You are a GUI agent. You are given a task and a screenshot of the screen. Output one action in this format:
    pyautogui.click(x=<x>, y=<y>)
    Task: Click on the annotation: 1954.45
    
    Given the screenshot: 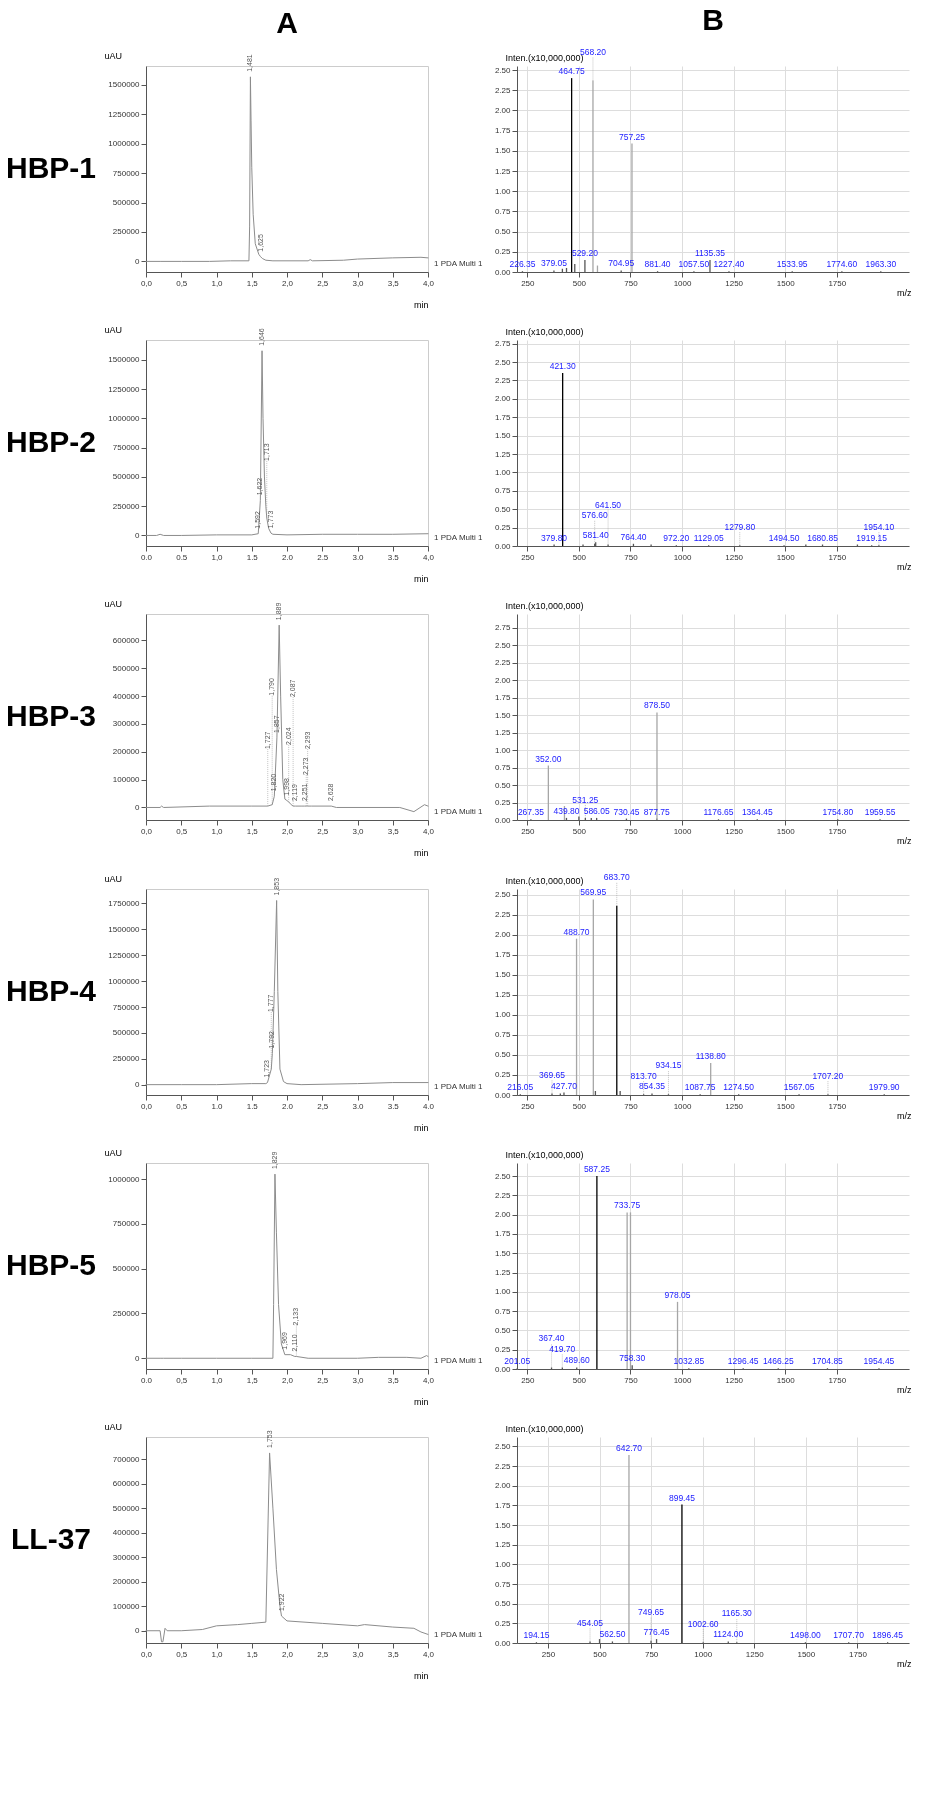 What is the action you would take?
    pyautogui.click(x=879, y=1361)
    